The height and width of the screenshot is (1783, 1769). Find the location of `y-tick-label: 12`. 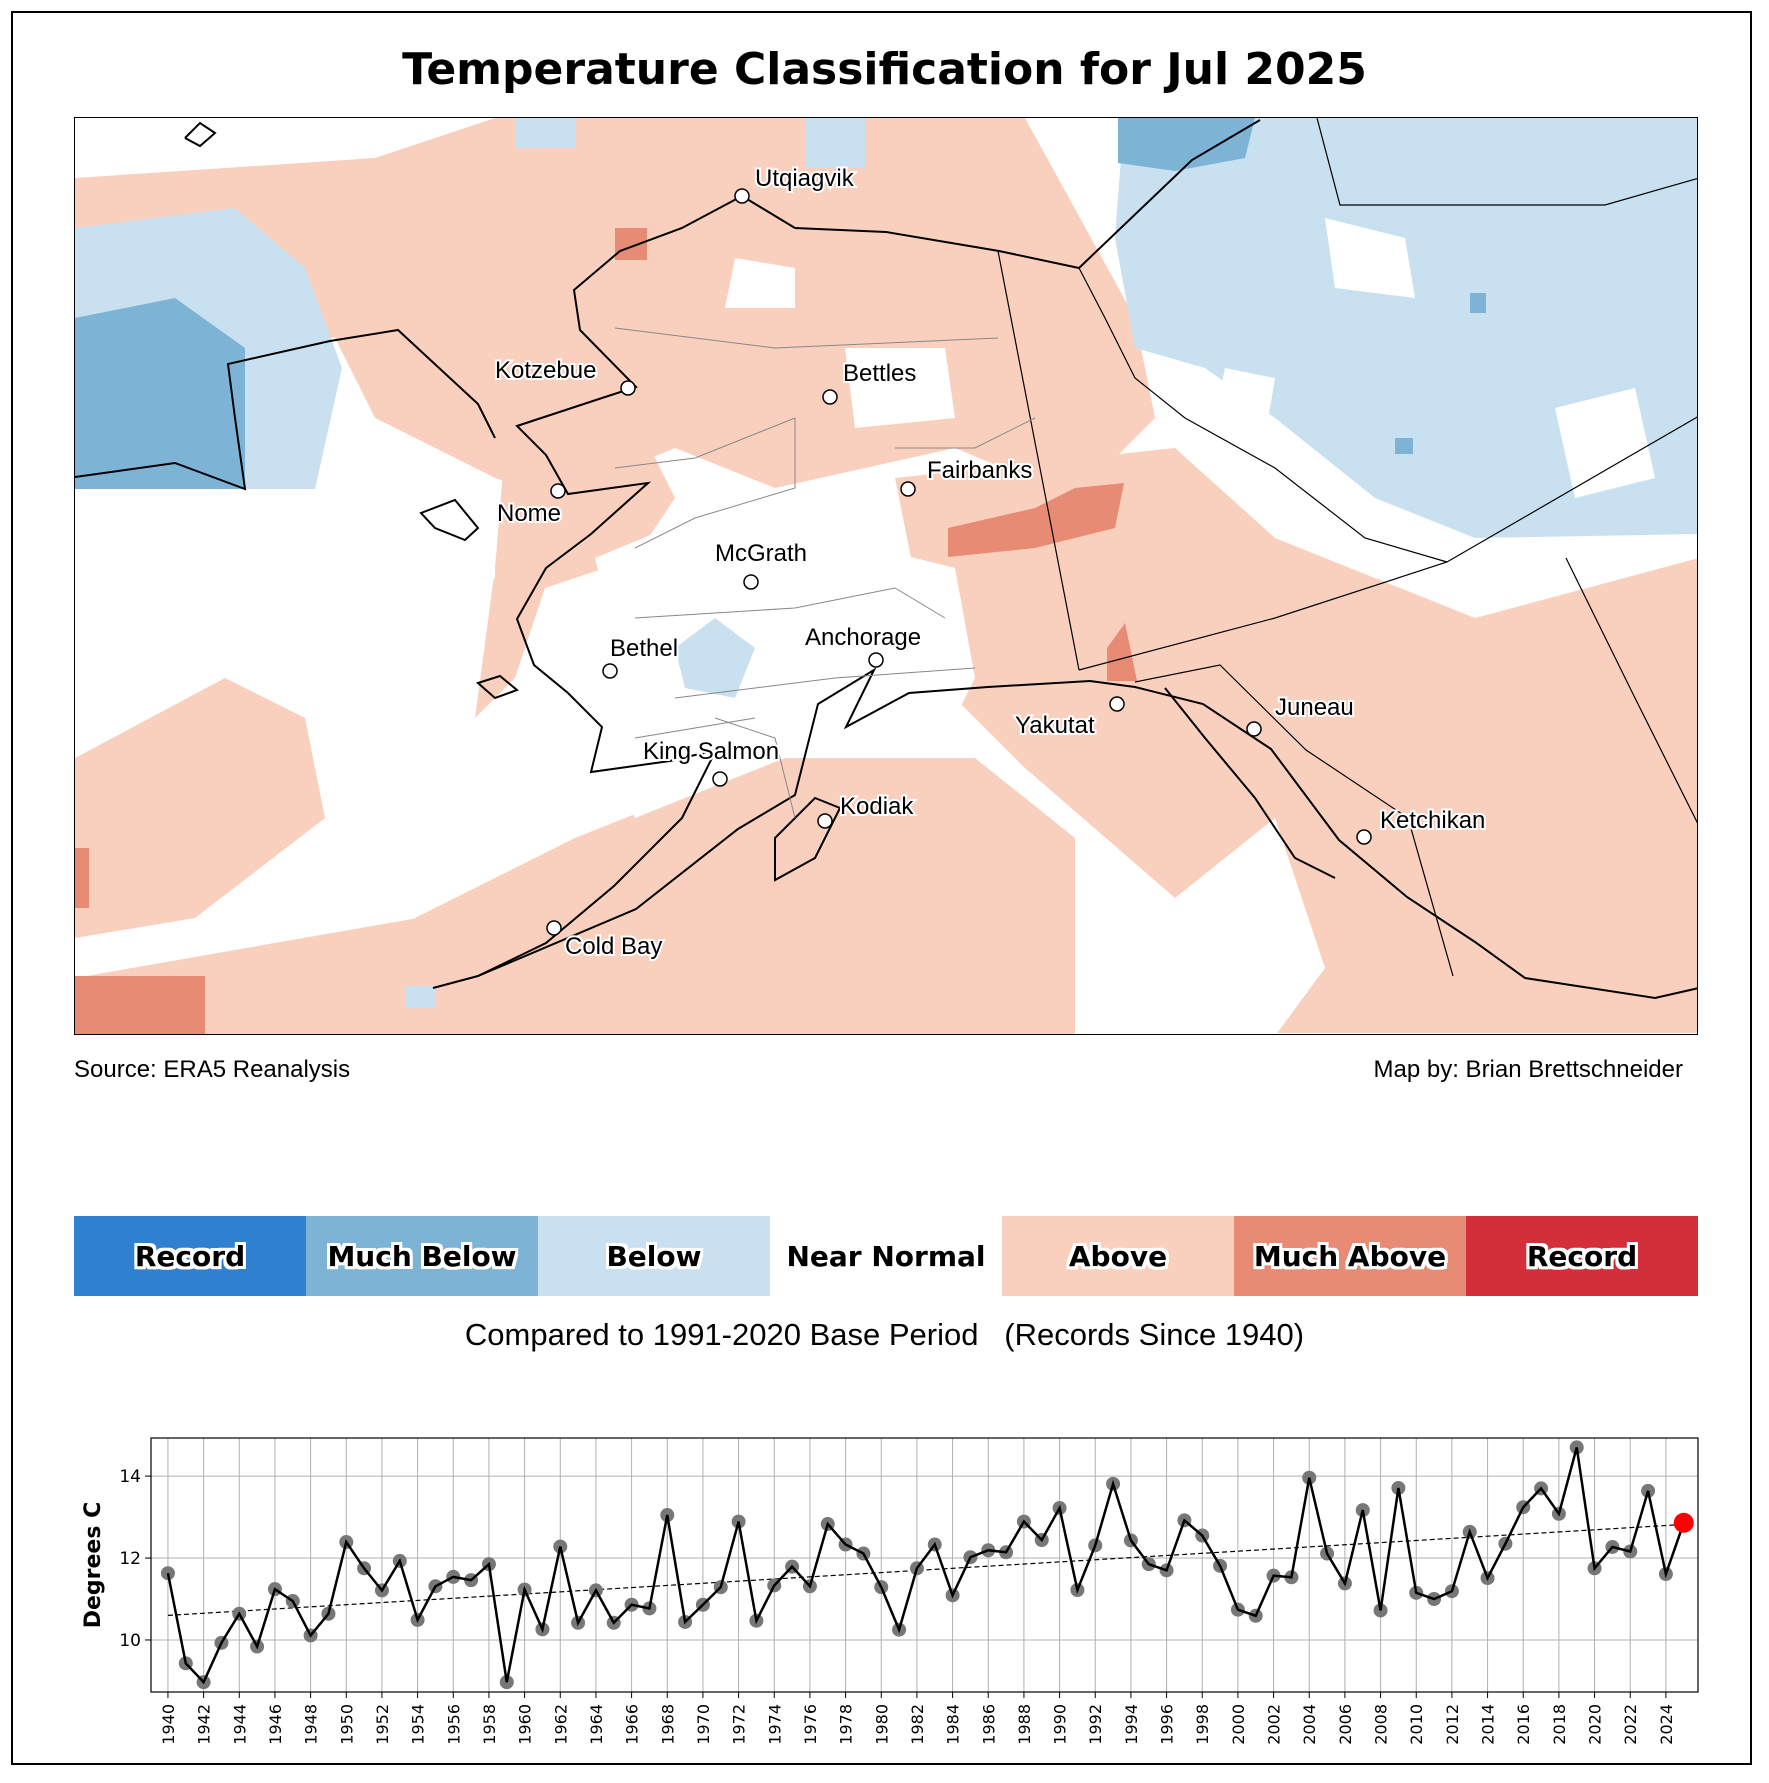

y-tick-label: 12 is located at coordinates (130, 1559).